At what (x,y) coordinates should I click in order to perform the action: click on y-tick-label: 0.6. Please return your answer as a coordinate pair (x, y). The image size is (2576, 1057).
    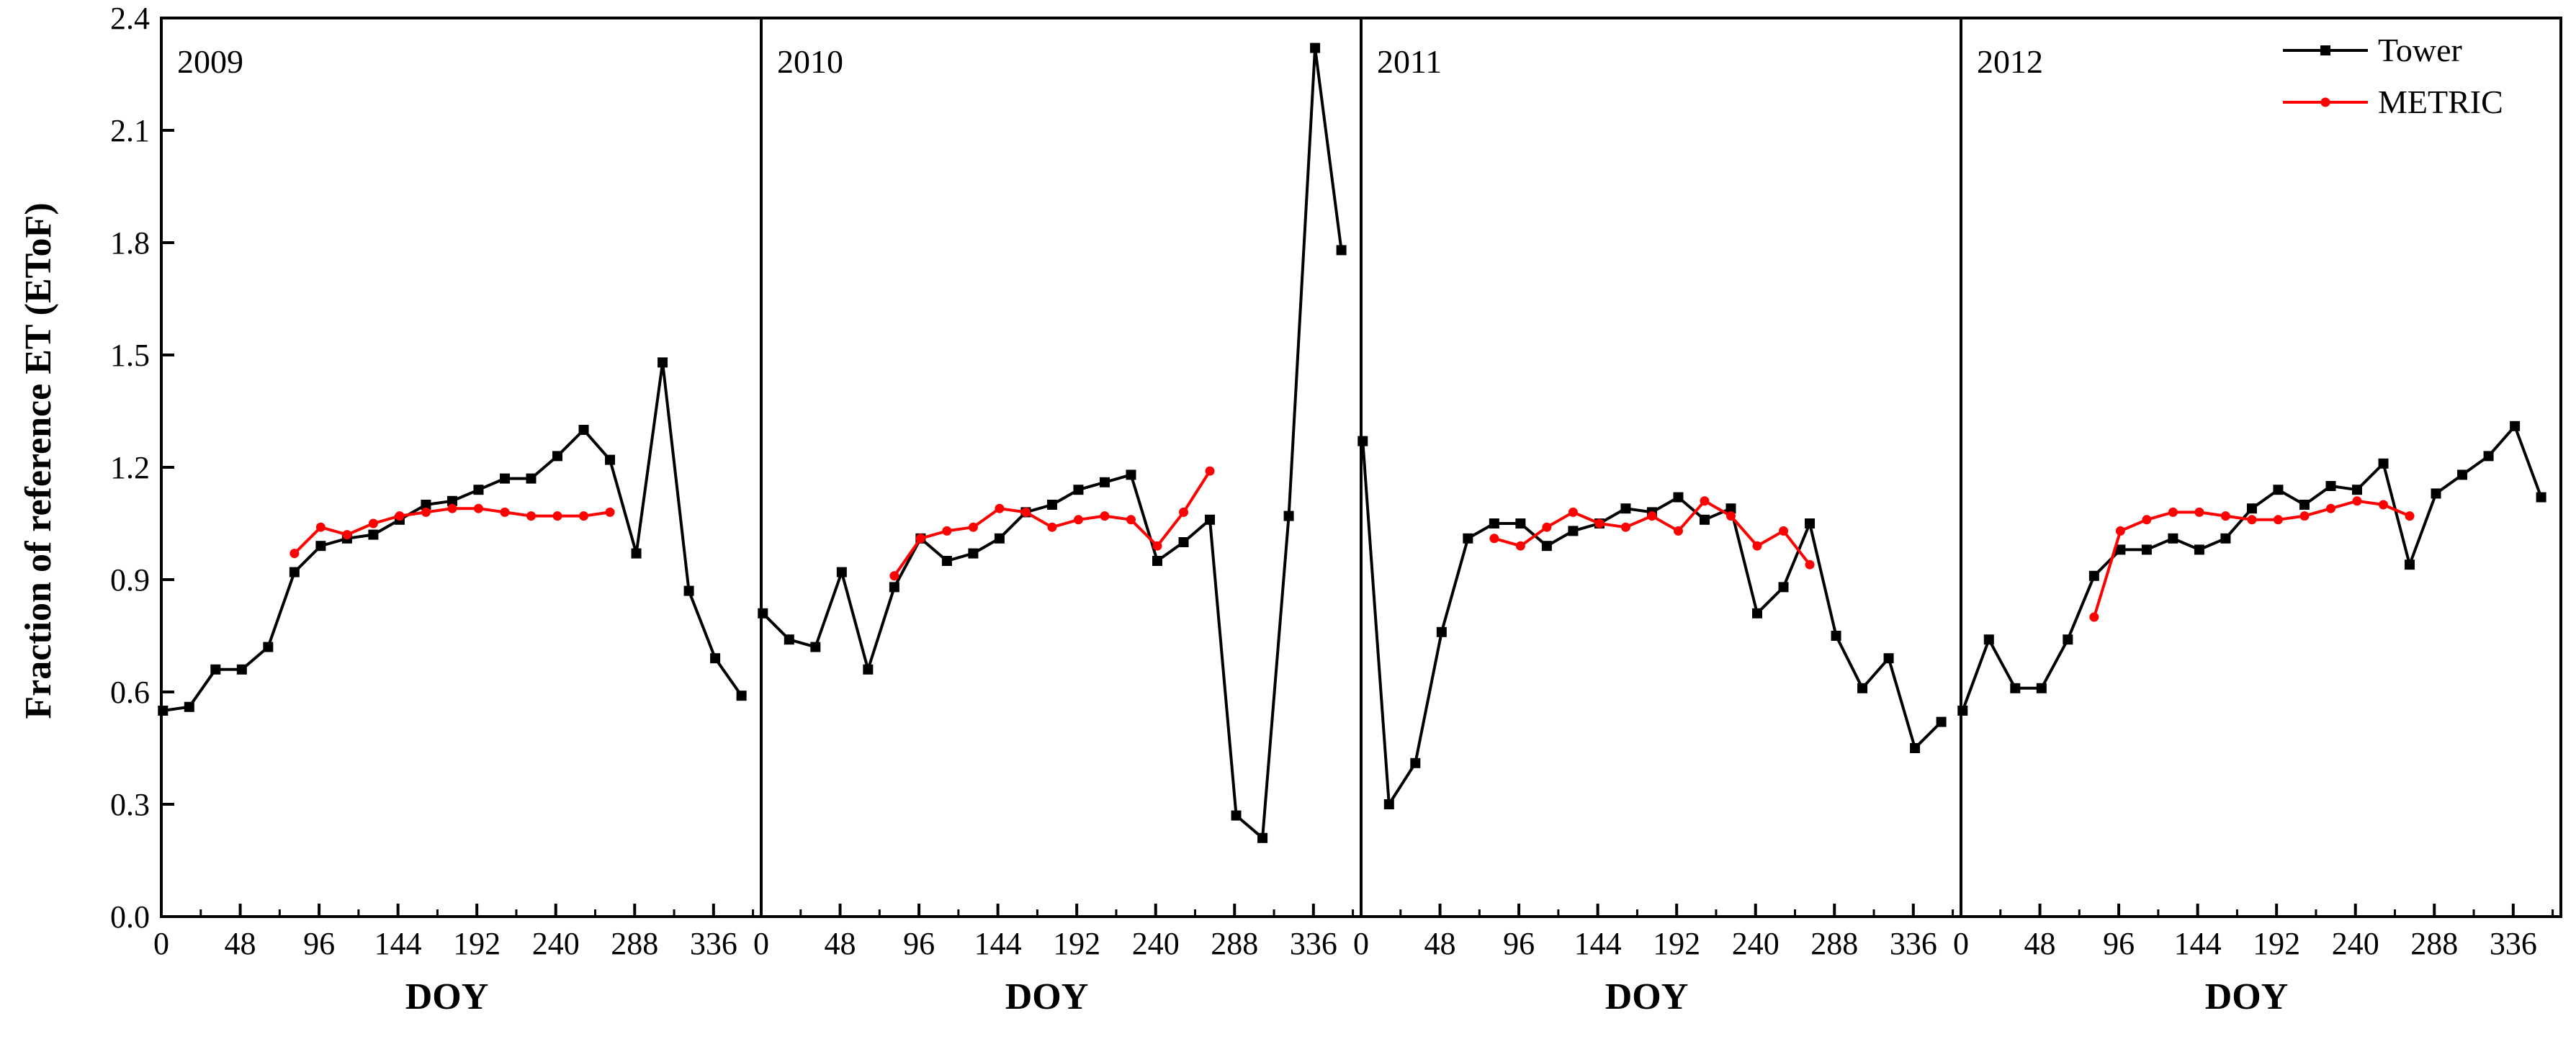
    Looking at the image, I should click on (130, 692).